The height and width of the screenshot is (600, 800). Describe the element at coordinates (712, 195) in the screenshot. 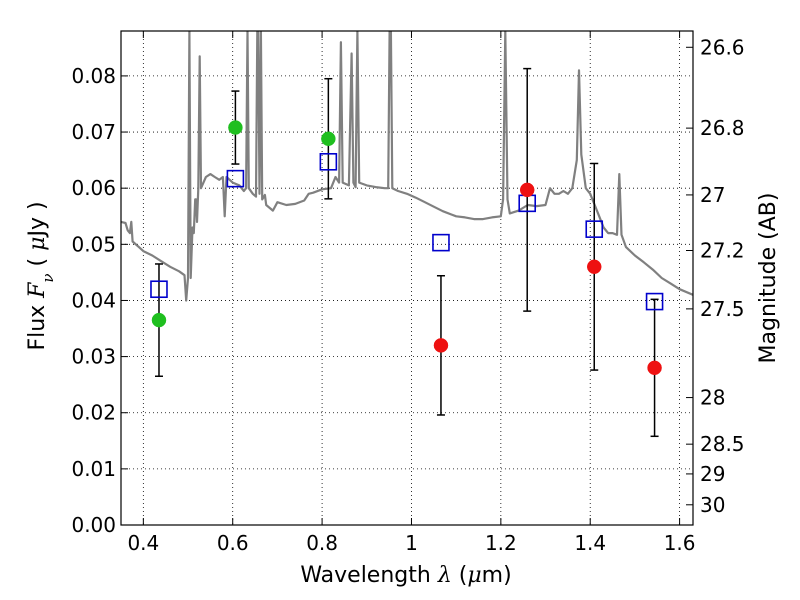

I see `y2-tick-label: 27` at that location.